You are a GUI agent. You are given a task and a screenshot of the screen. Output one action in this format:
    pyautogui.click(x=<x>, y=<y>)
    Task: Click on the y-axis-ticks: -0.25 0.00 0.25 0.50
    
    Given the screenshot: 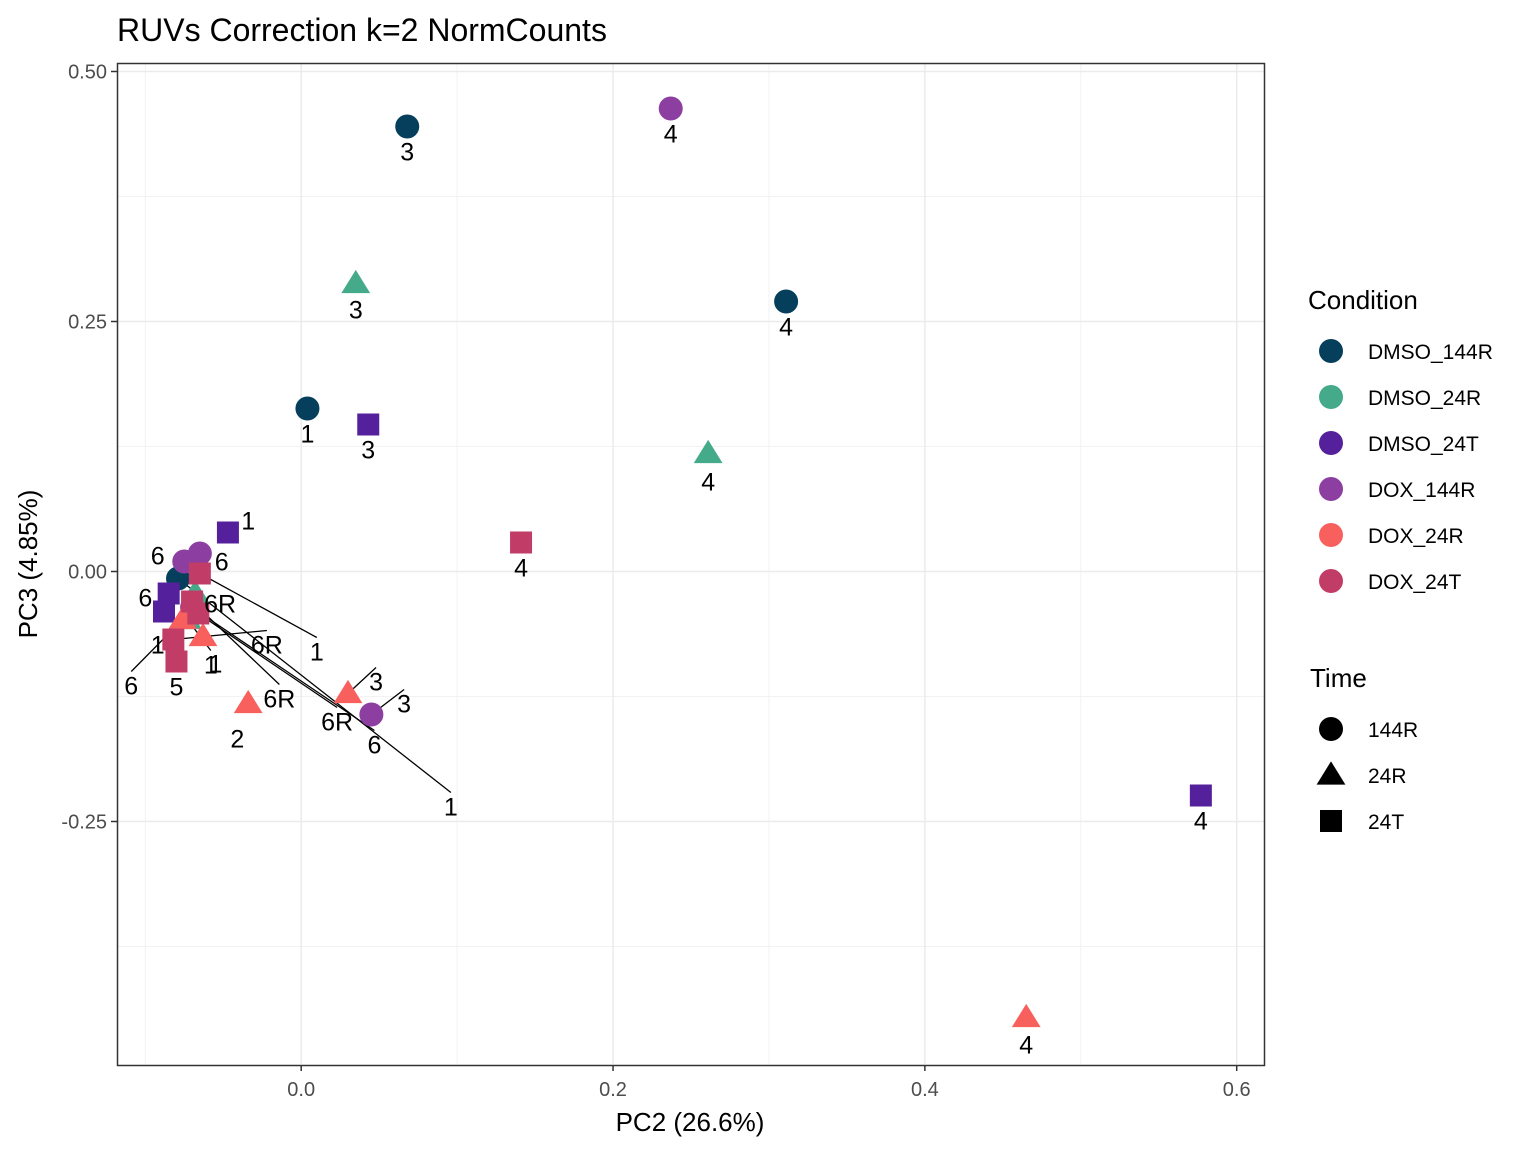 What is the action you would take?
    pyautogui.click(x=89, y=448)
    